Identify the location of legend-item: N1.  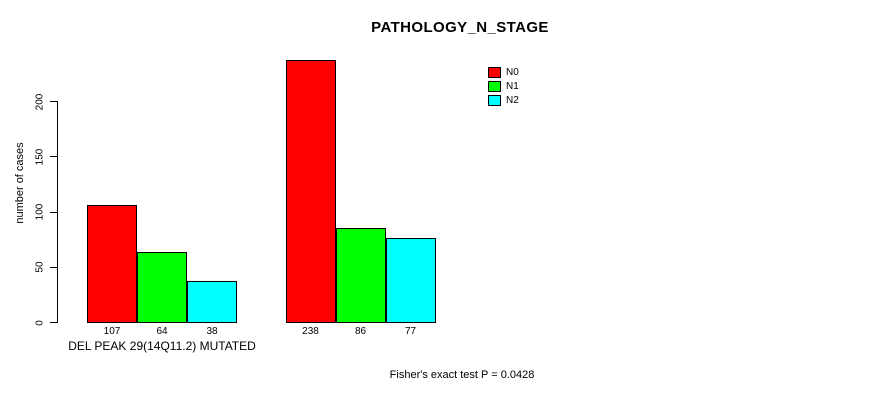
(503, 86).